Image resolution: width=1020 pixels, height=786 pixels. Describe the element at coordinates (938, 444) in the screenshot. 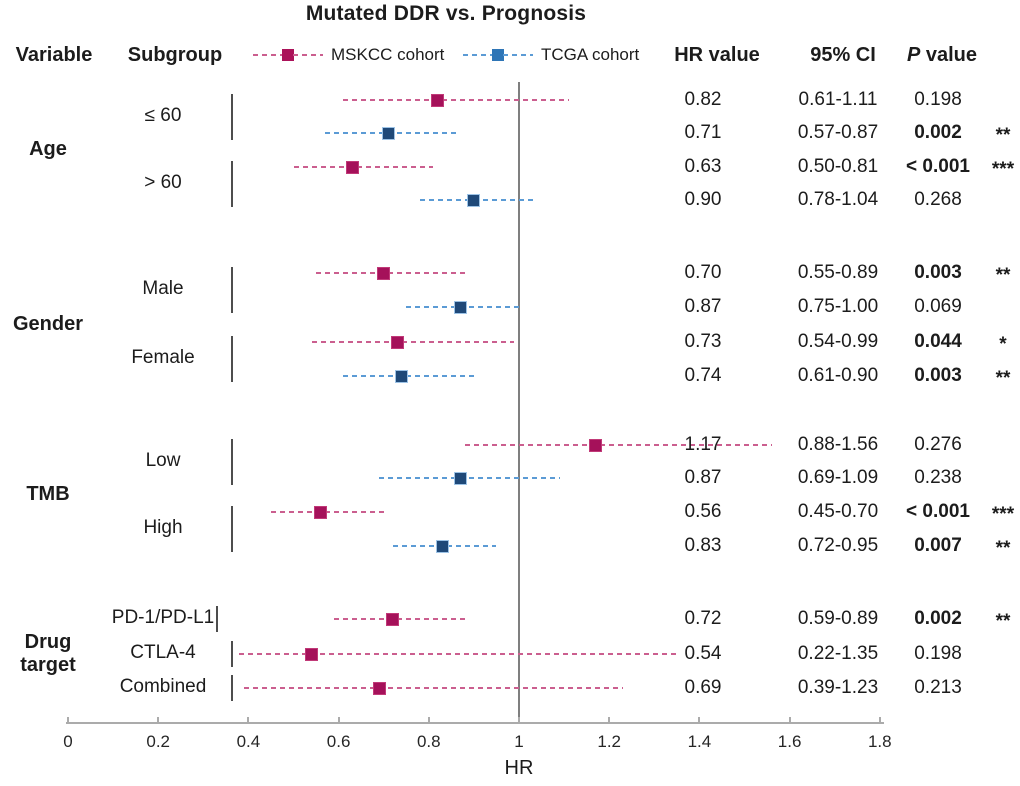

I see `p-value: 0.276` at that location.